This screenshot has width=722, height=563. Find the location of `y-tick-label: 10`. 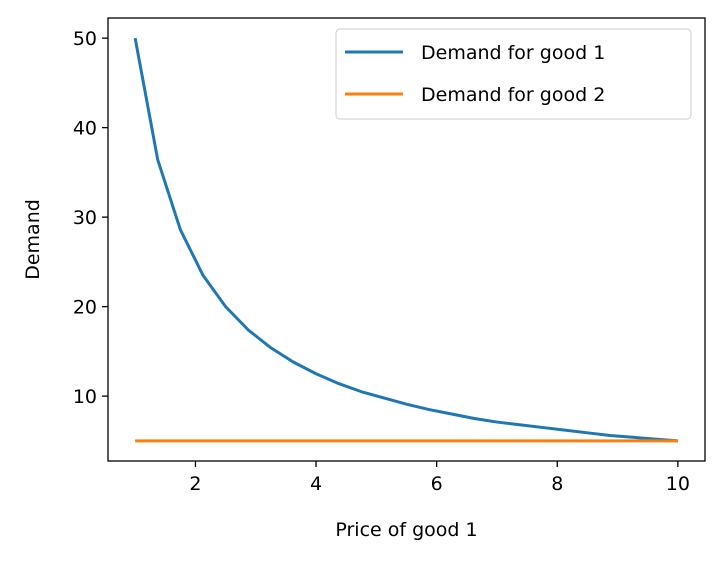

y-tick-label: 10 is located at coordinates (85, 397).